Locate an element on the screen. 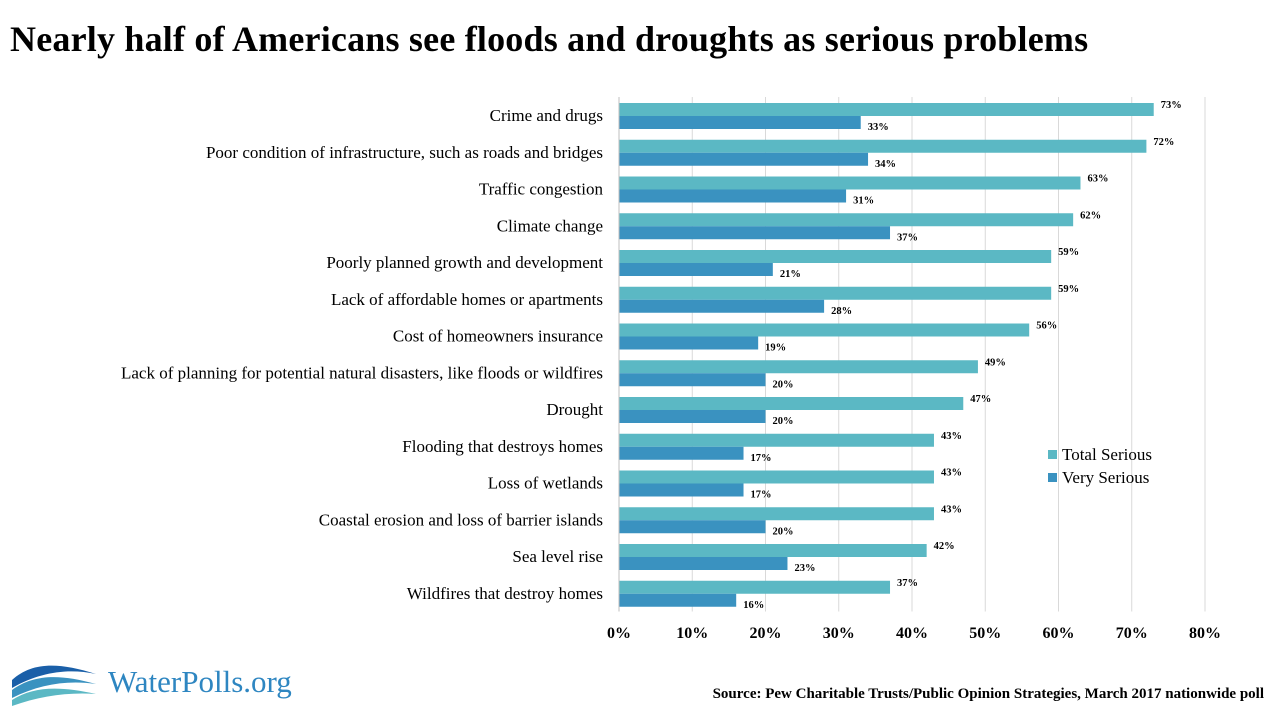  data-label: 19% is located at coordinates (775, 348).